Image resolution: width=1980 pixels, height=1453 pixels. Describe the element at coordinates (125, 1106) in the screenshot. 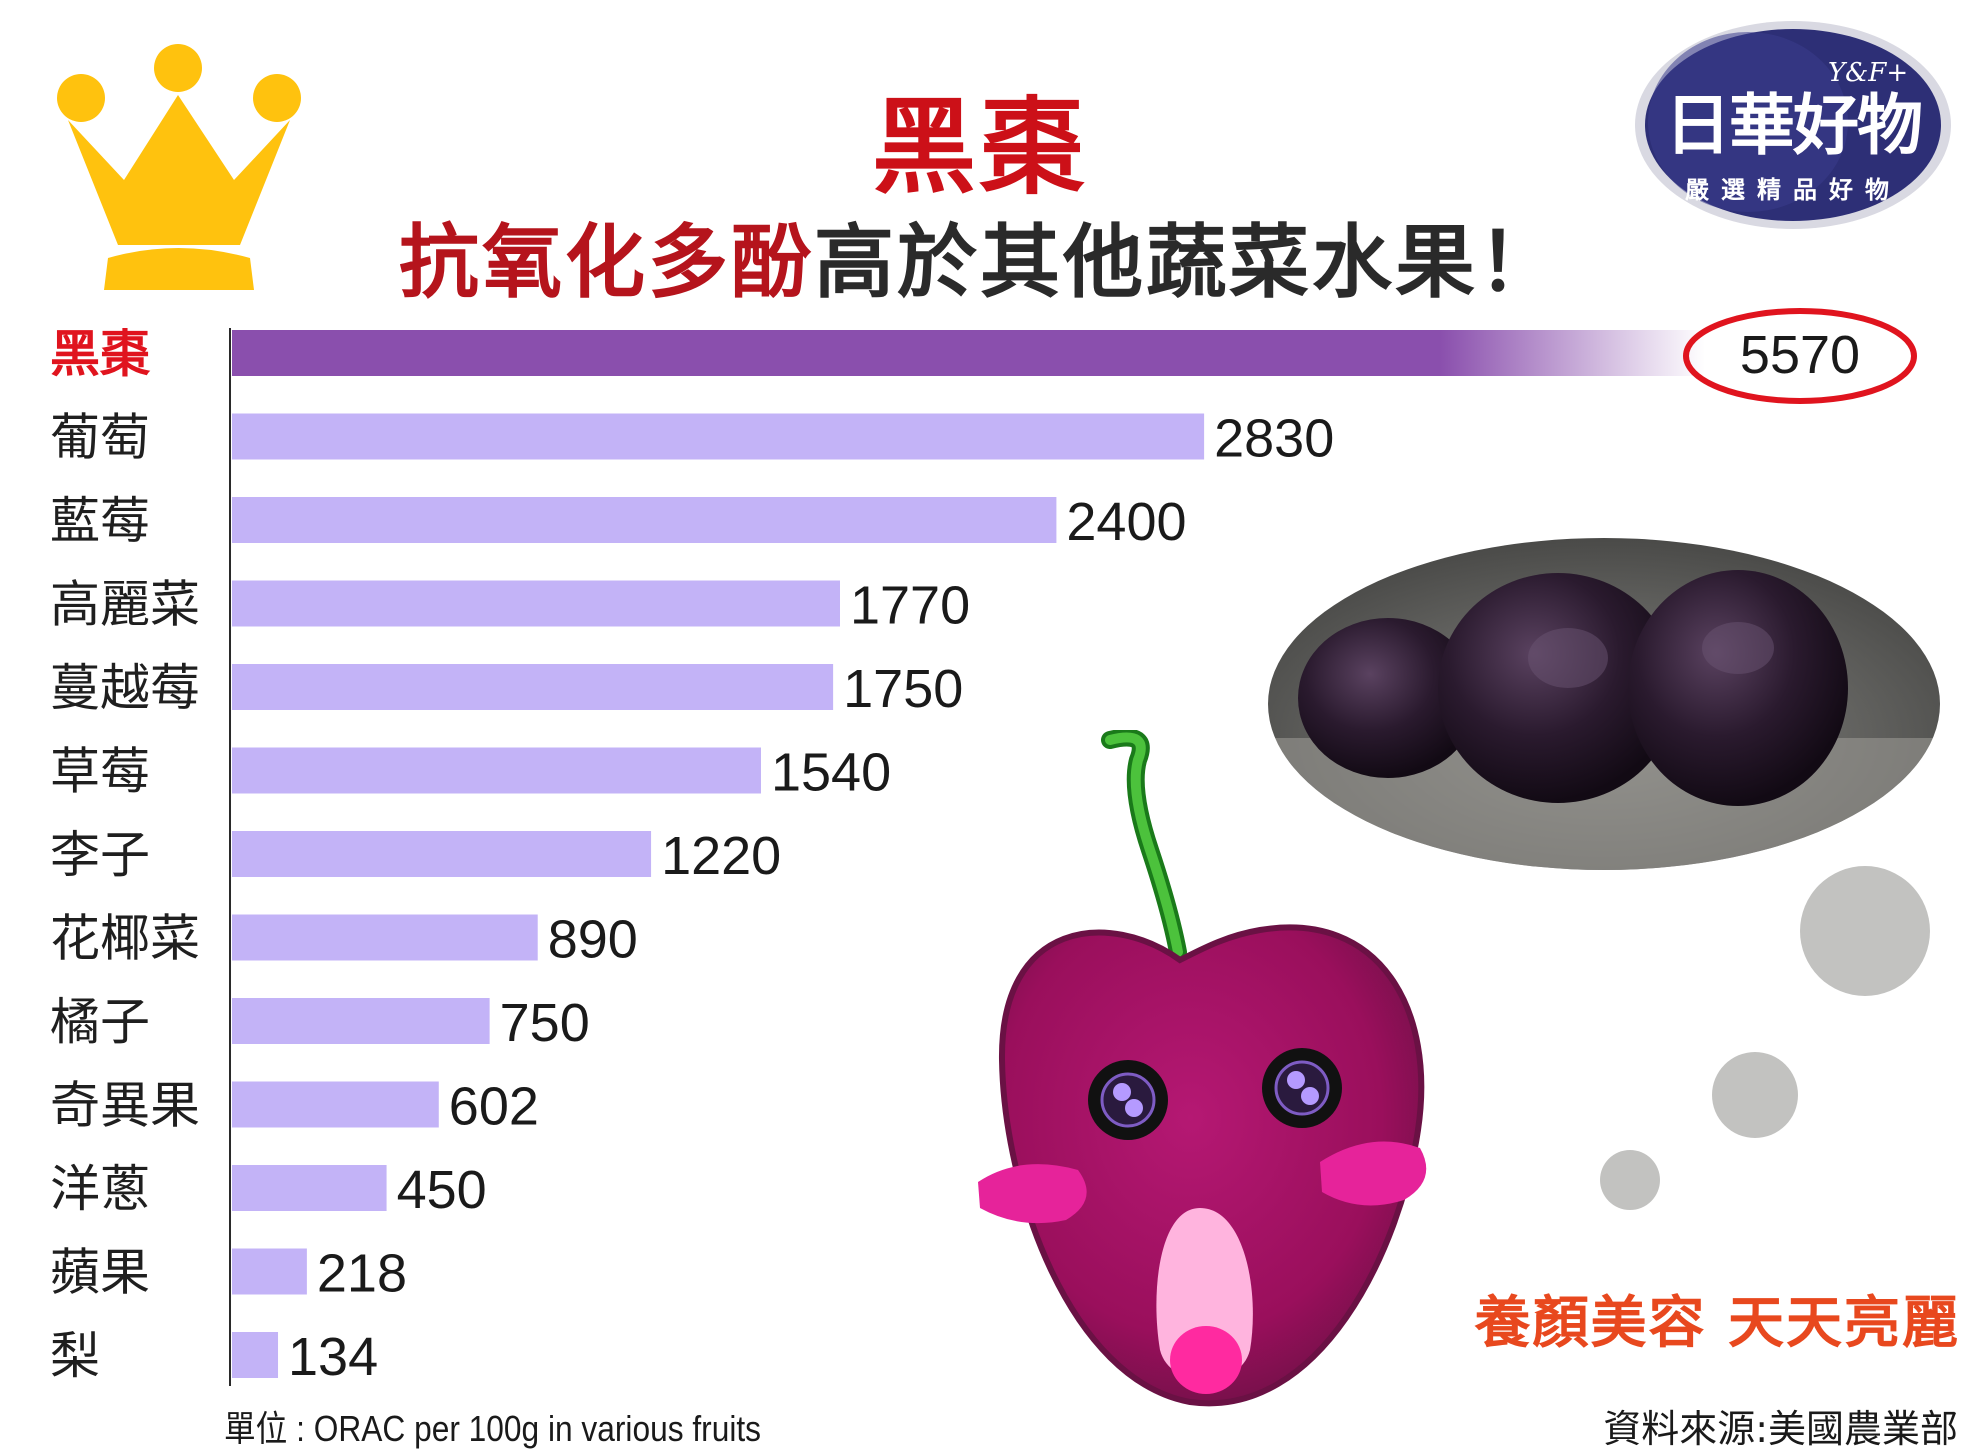

I see `category-label-9: 奇異果` at that location.